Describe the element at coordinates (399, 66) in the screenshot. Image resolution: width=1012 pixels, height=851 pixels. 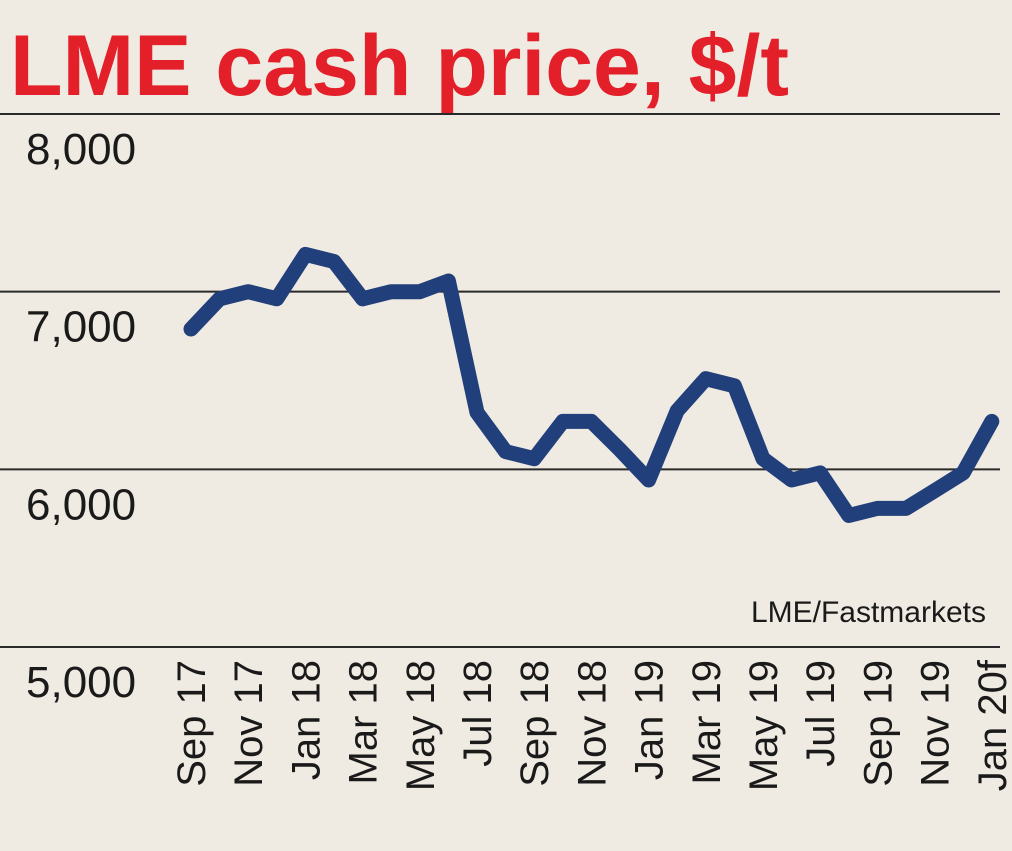
I see `chart-title: LME cash price, $/t` at that location.